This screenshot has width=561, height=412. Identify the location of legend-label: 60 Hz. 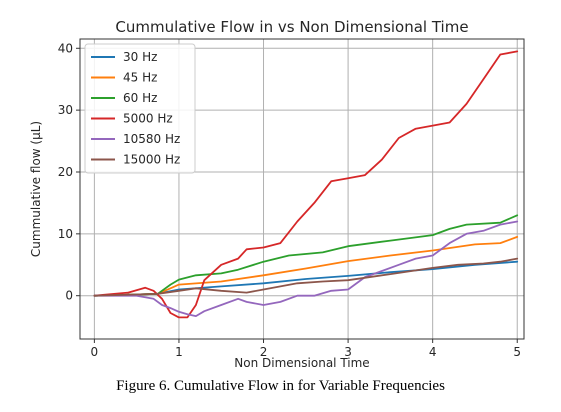
(140, 98).